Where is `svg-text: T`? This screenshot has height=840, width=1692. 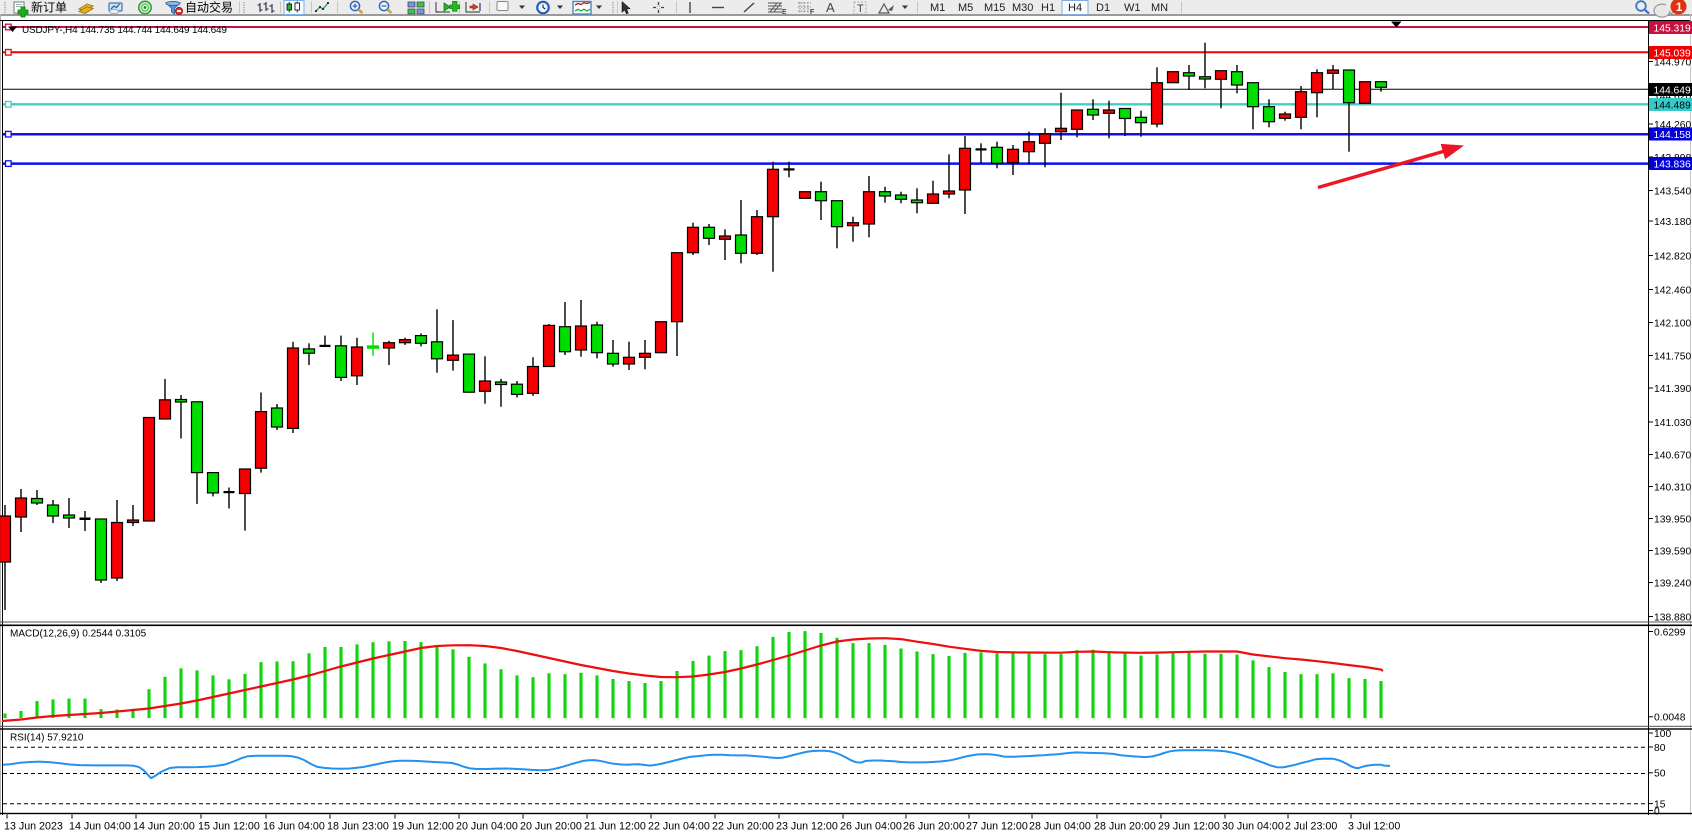 svg-text: T is located at coordinates (860, 9).